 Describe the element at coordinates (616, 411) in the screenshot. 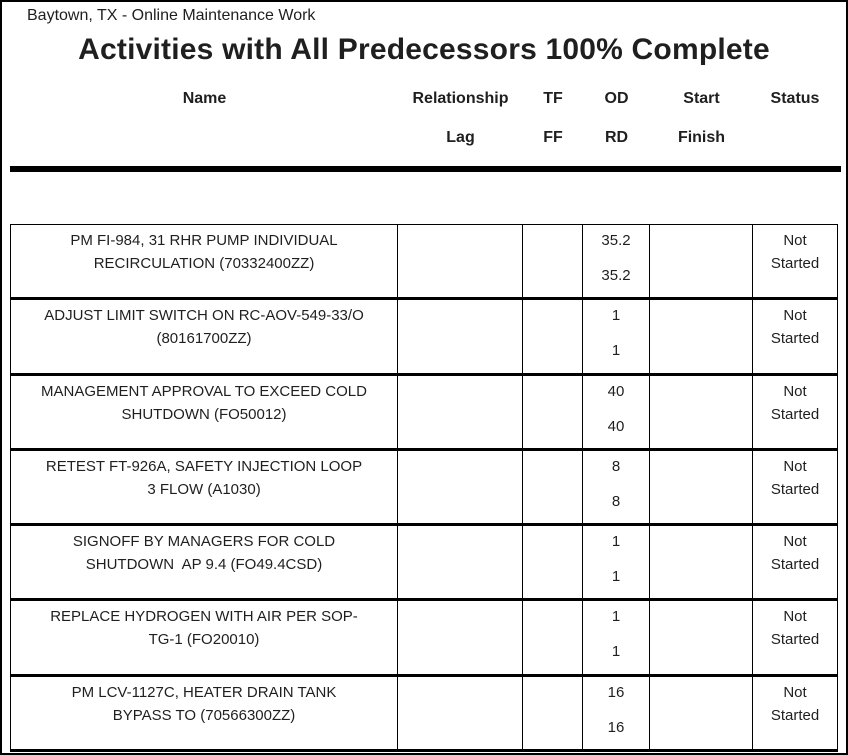

I see `cell-od-rd: 40 40` at that location.